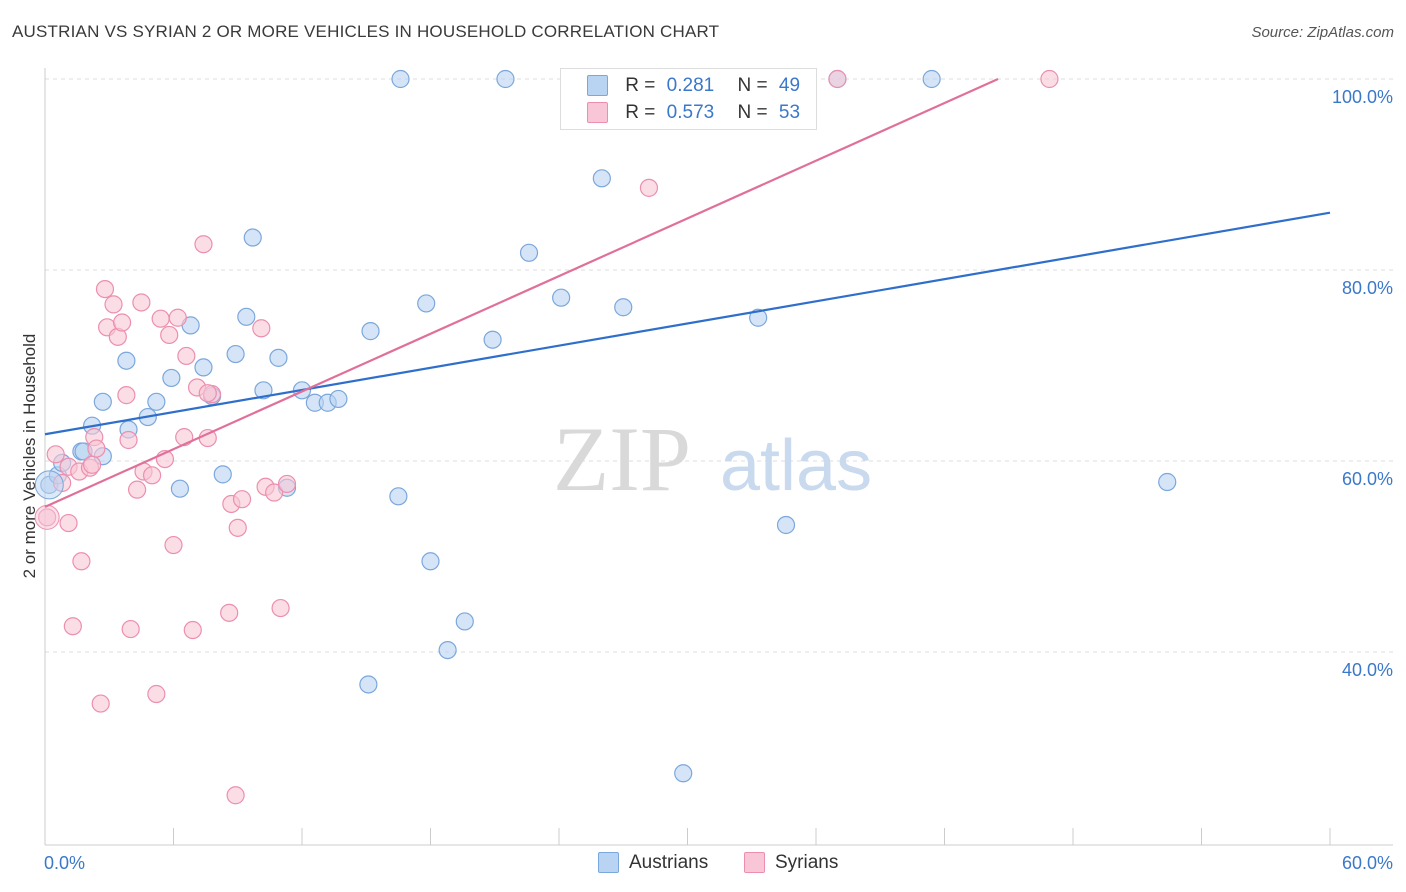  What do you see at coordinates (1367, 670) in the screenshot?
I see `y-tick-label-40: 40.0%` at bounding box center [1367, 670].